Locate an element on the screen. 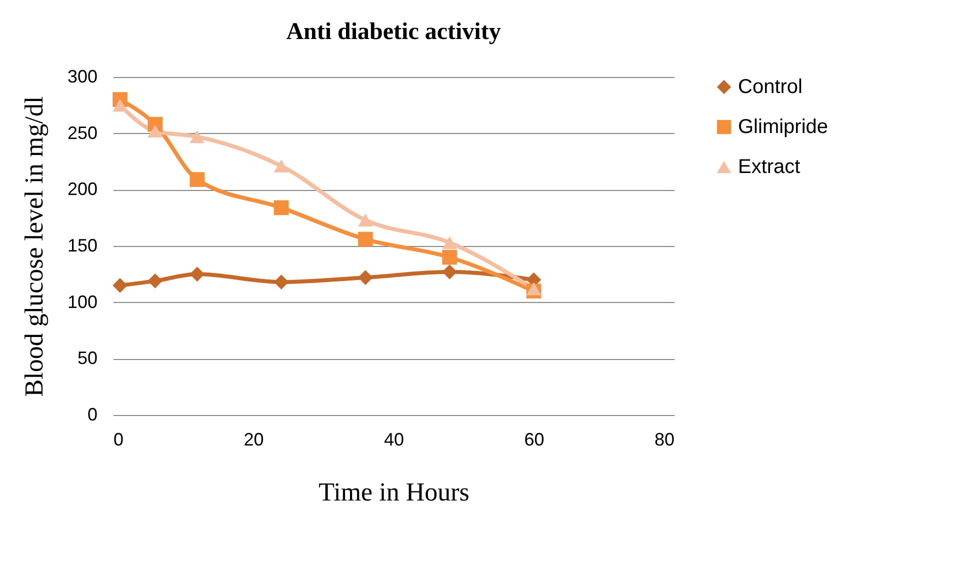  y-tick-label: 250 is located at coordinates (82, 132).